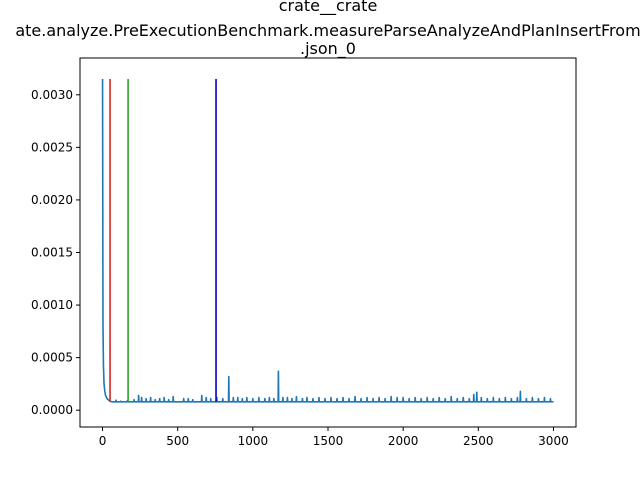  I want to click on y-tick-label: 0.0010, so click(52, 305).